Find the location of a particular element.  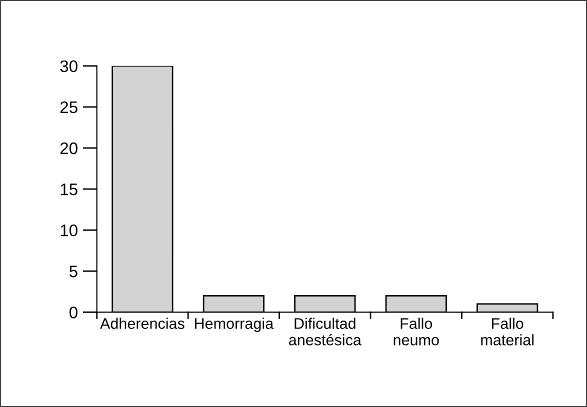

x-tick-label: Fallo neumo is located at coordinates (416, 332).